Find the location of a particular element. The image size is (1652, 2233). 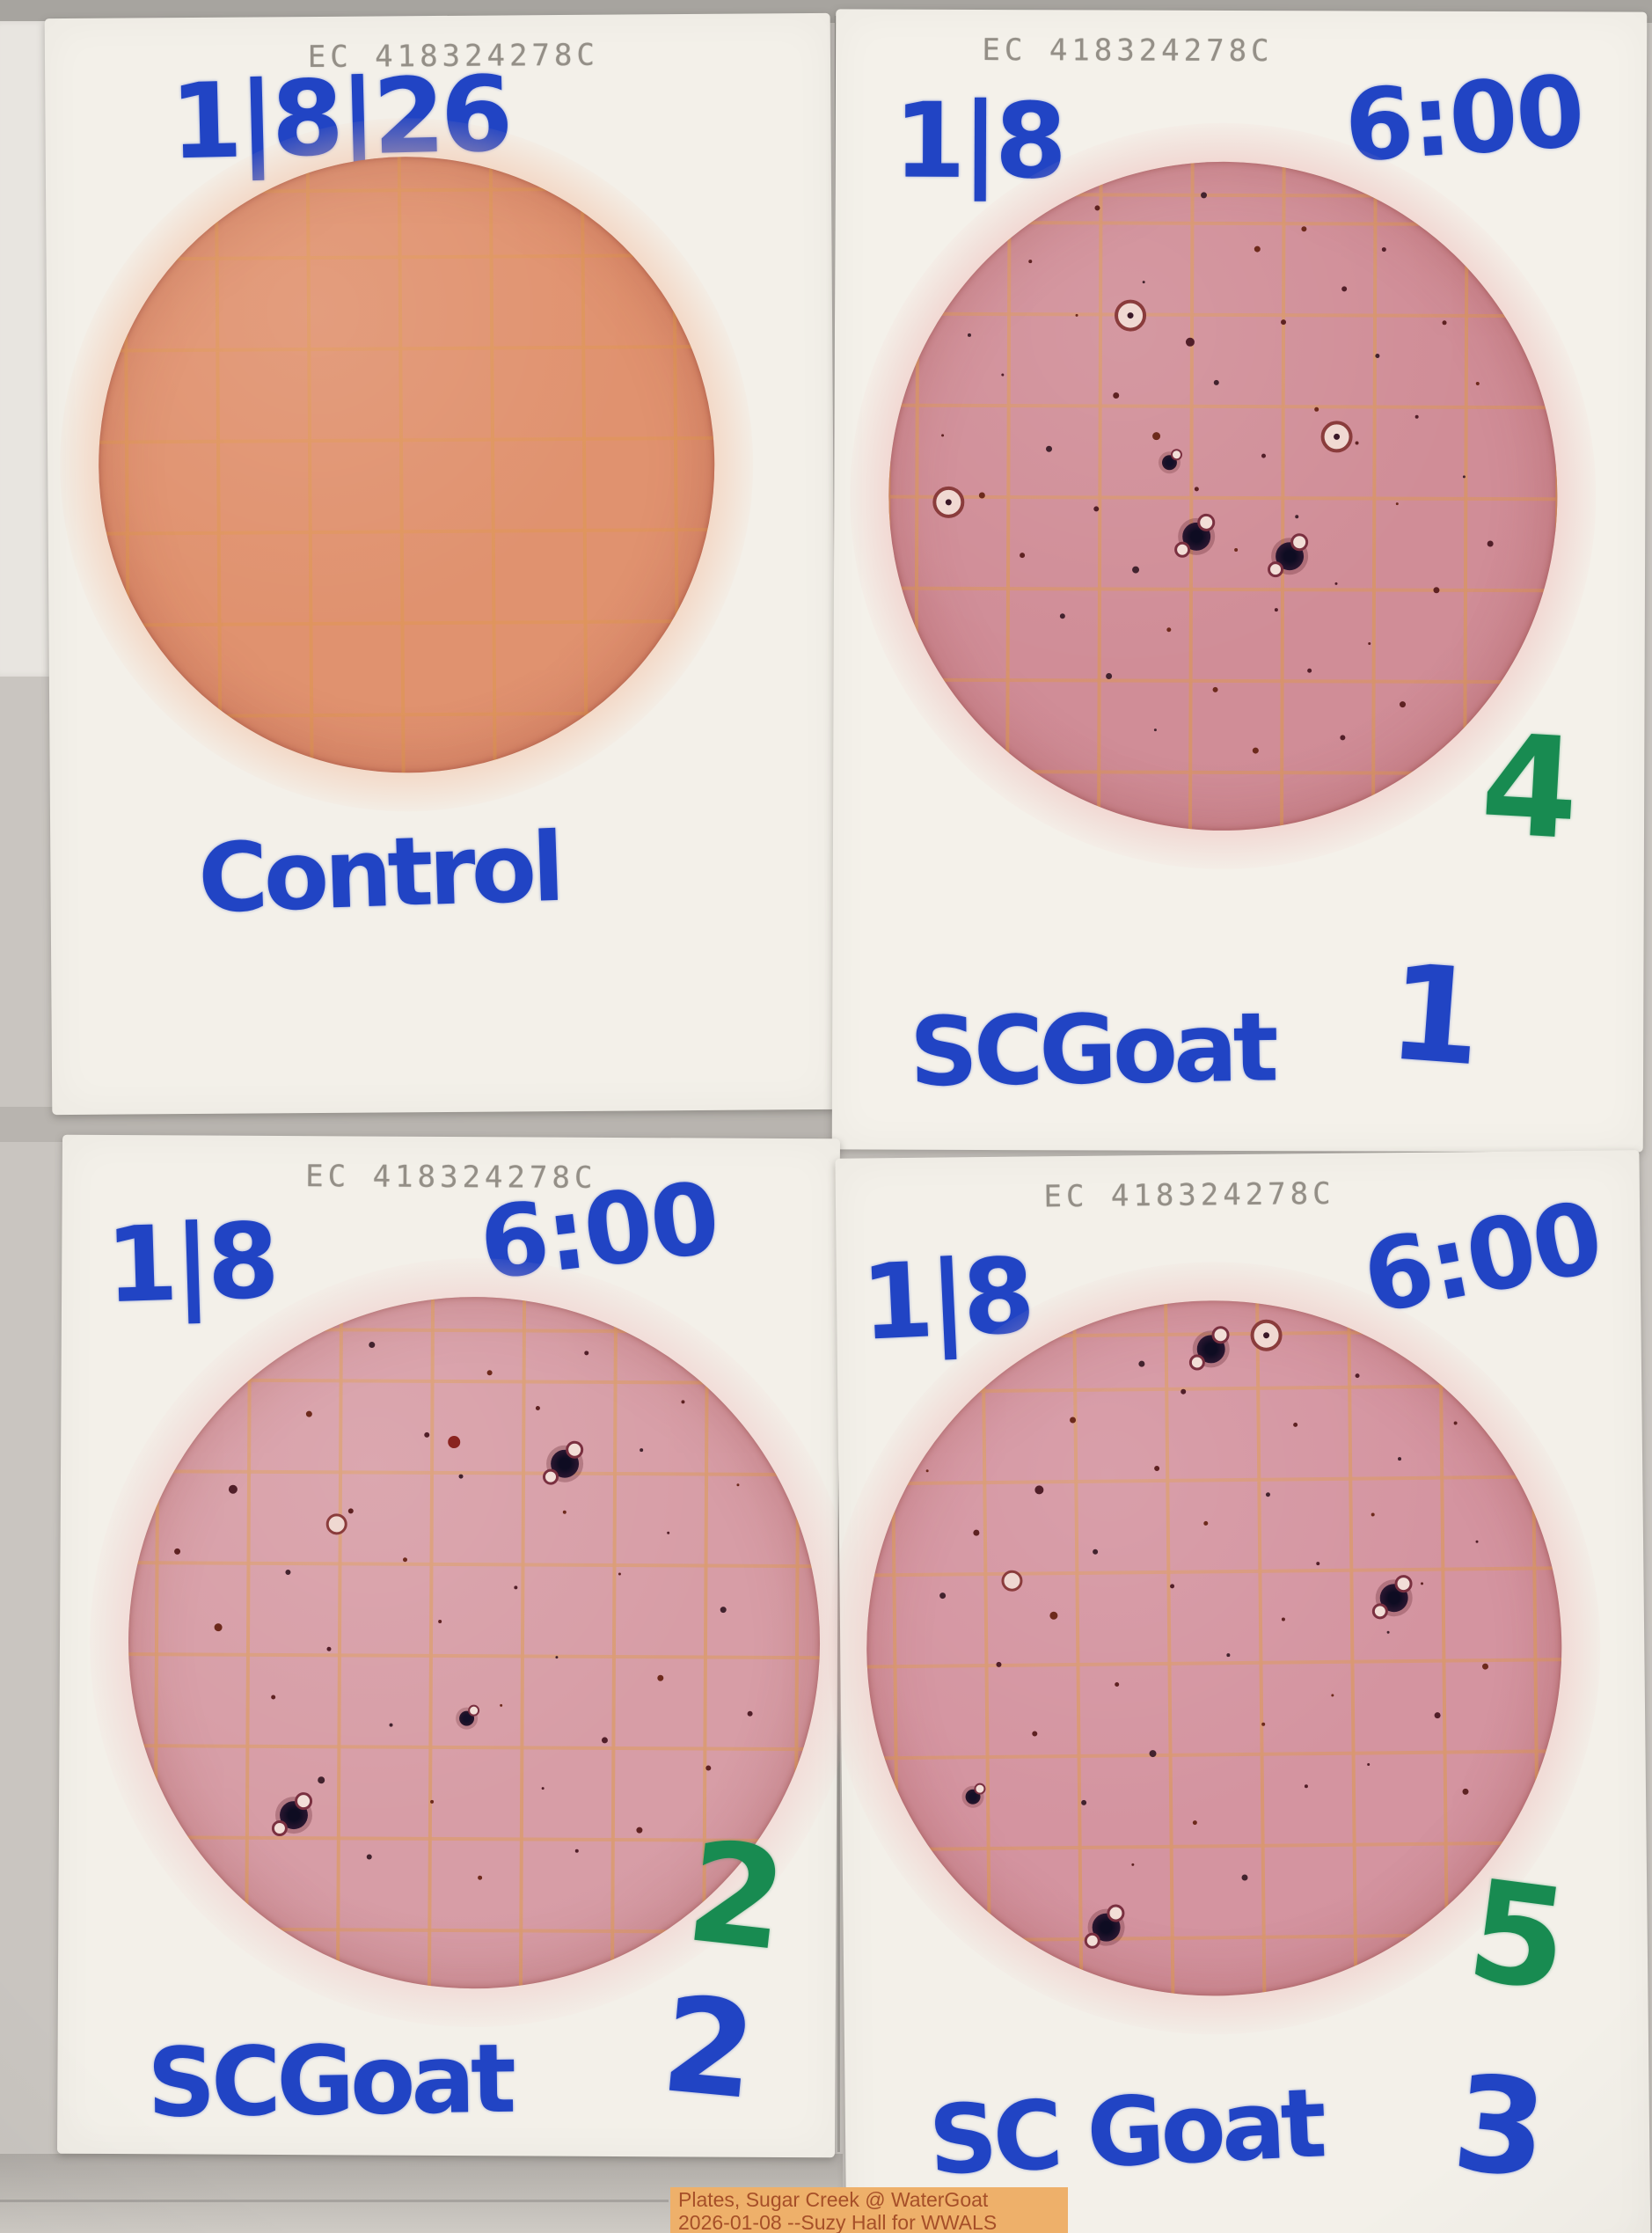

handwritten-sample-label: SCGoat is located at coordinates (1092, 1050).